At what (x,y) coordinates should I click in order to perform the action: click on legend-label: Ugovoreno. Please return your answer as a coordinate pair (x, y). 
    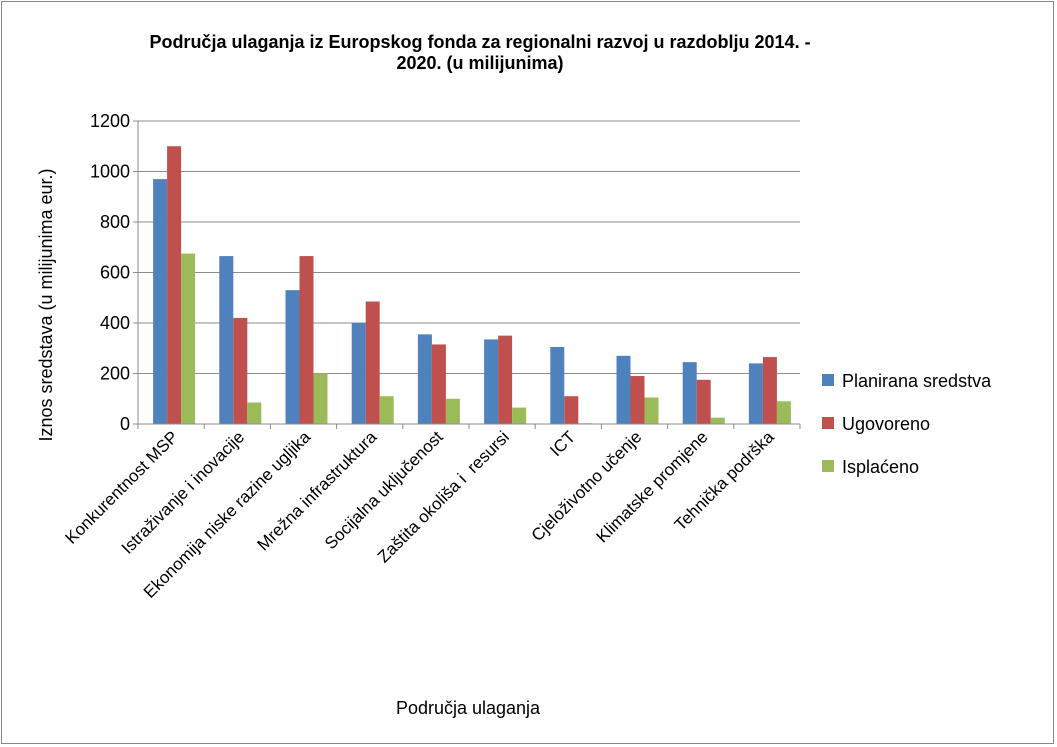
    Looking at the image, I should click on (886, 424).